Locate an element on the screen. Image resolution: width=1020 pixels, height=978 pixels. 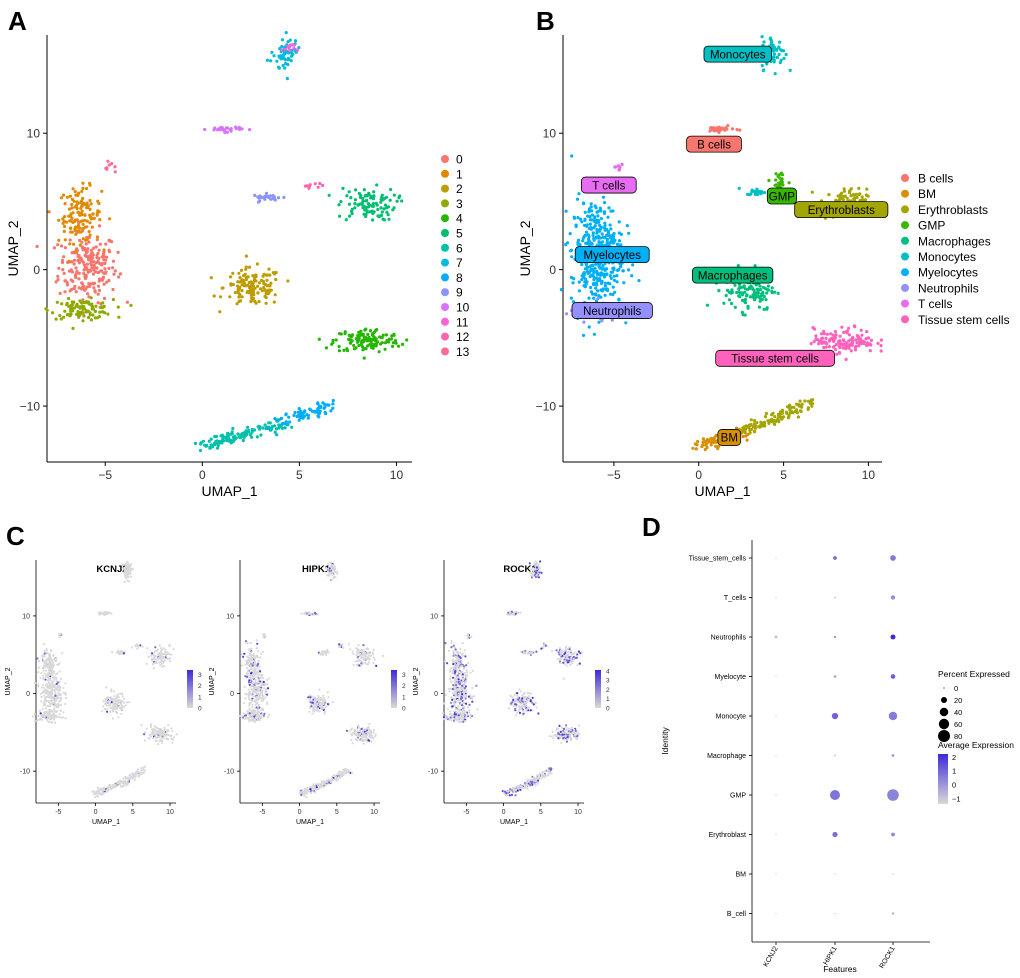
panel-letter-a: A is located at coordinates (17, 21).